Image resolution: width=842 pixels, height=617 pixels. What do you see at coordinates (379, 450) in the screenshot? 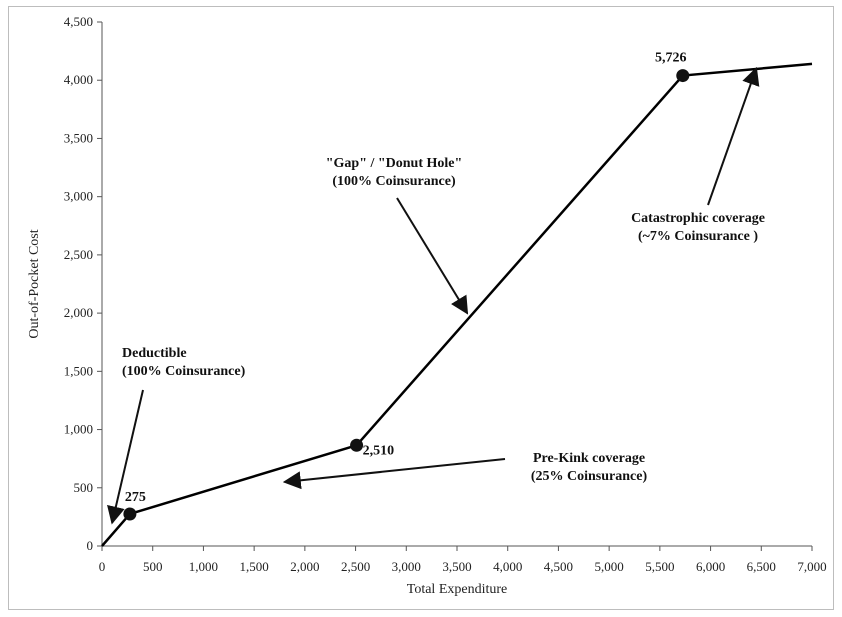
I see `kink-point-label: 2,510` at bounding box center [379, 450].